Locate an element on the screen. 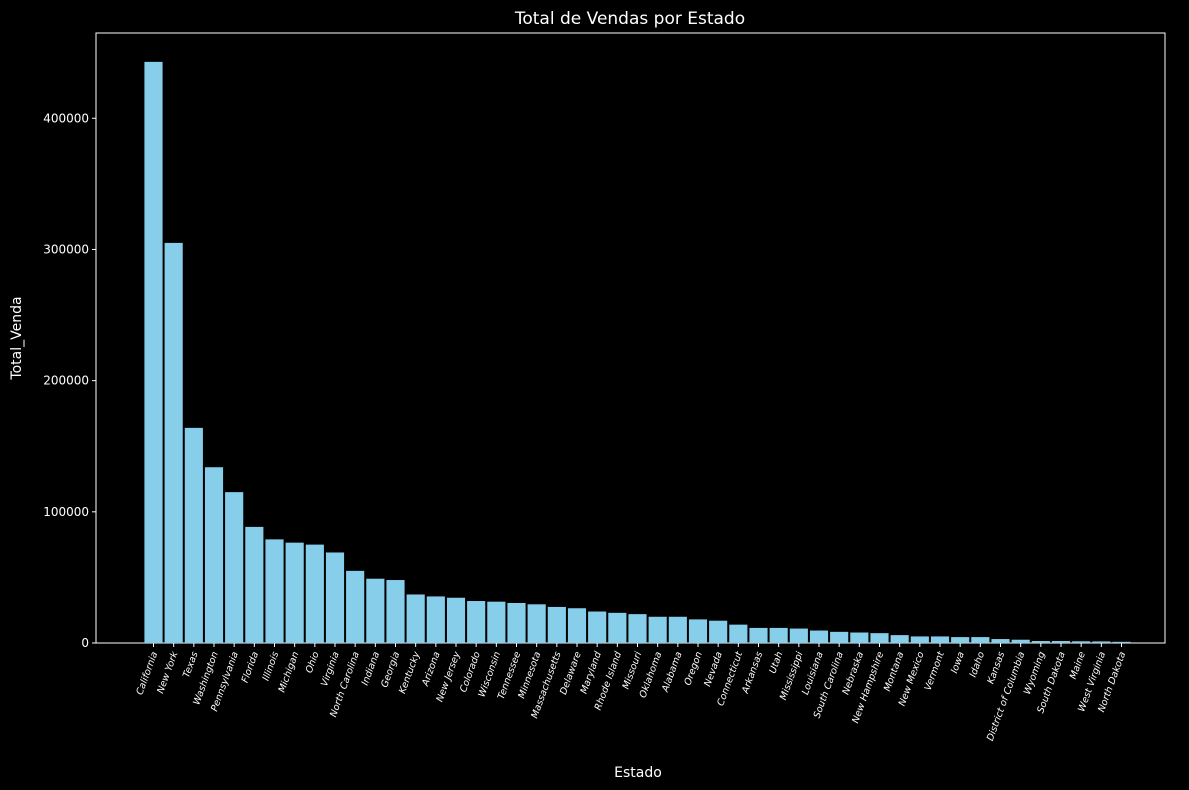  bar-kansas is located at coordinates (1000, 641).